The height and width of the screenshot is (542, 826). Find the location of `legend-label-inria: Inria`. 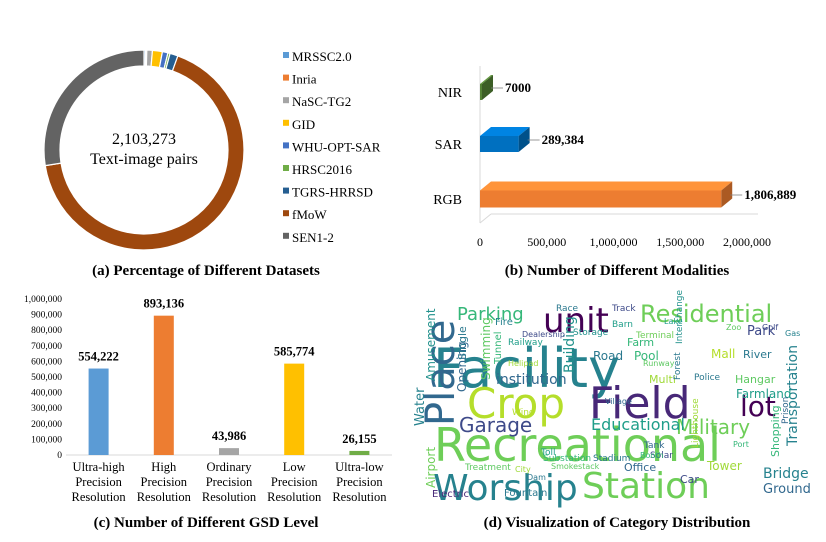

legend-label-inria: Inria is located at coordinates (304, 79).